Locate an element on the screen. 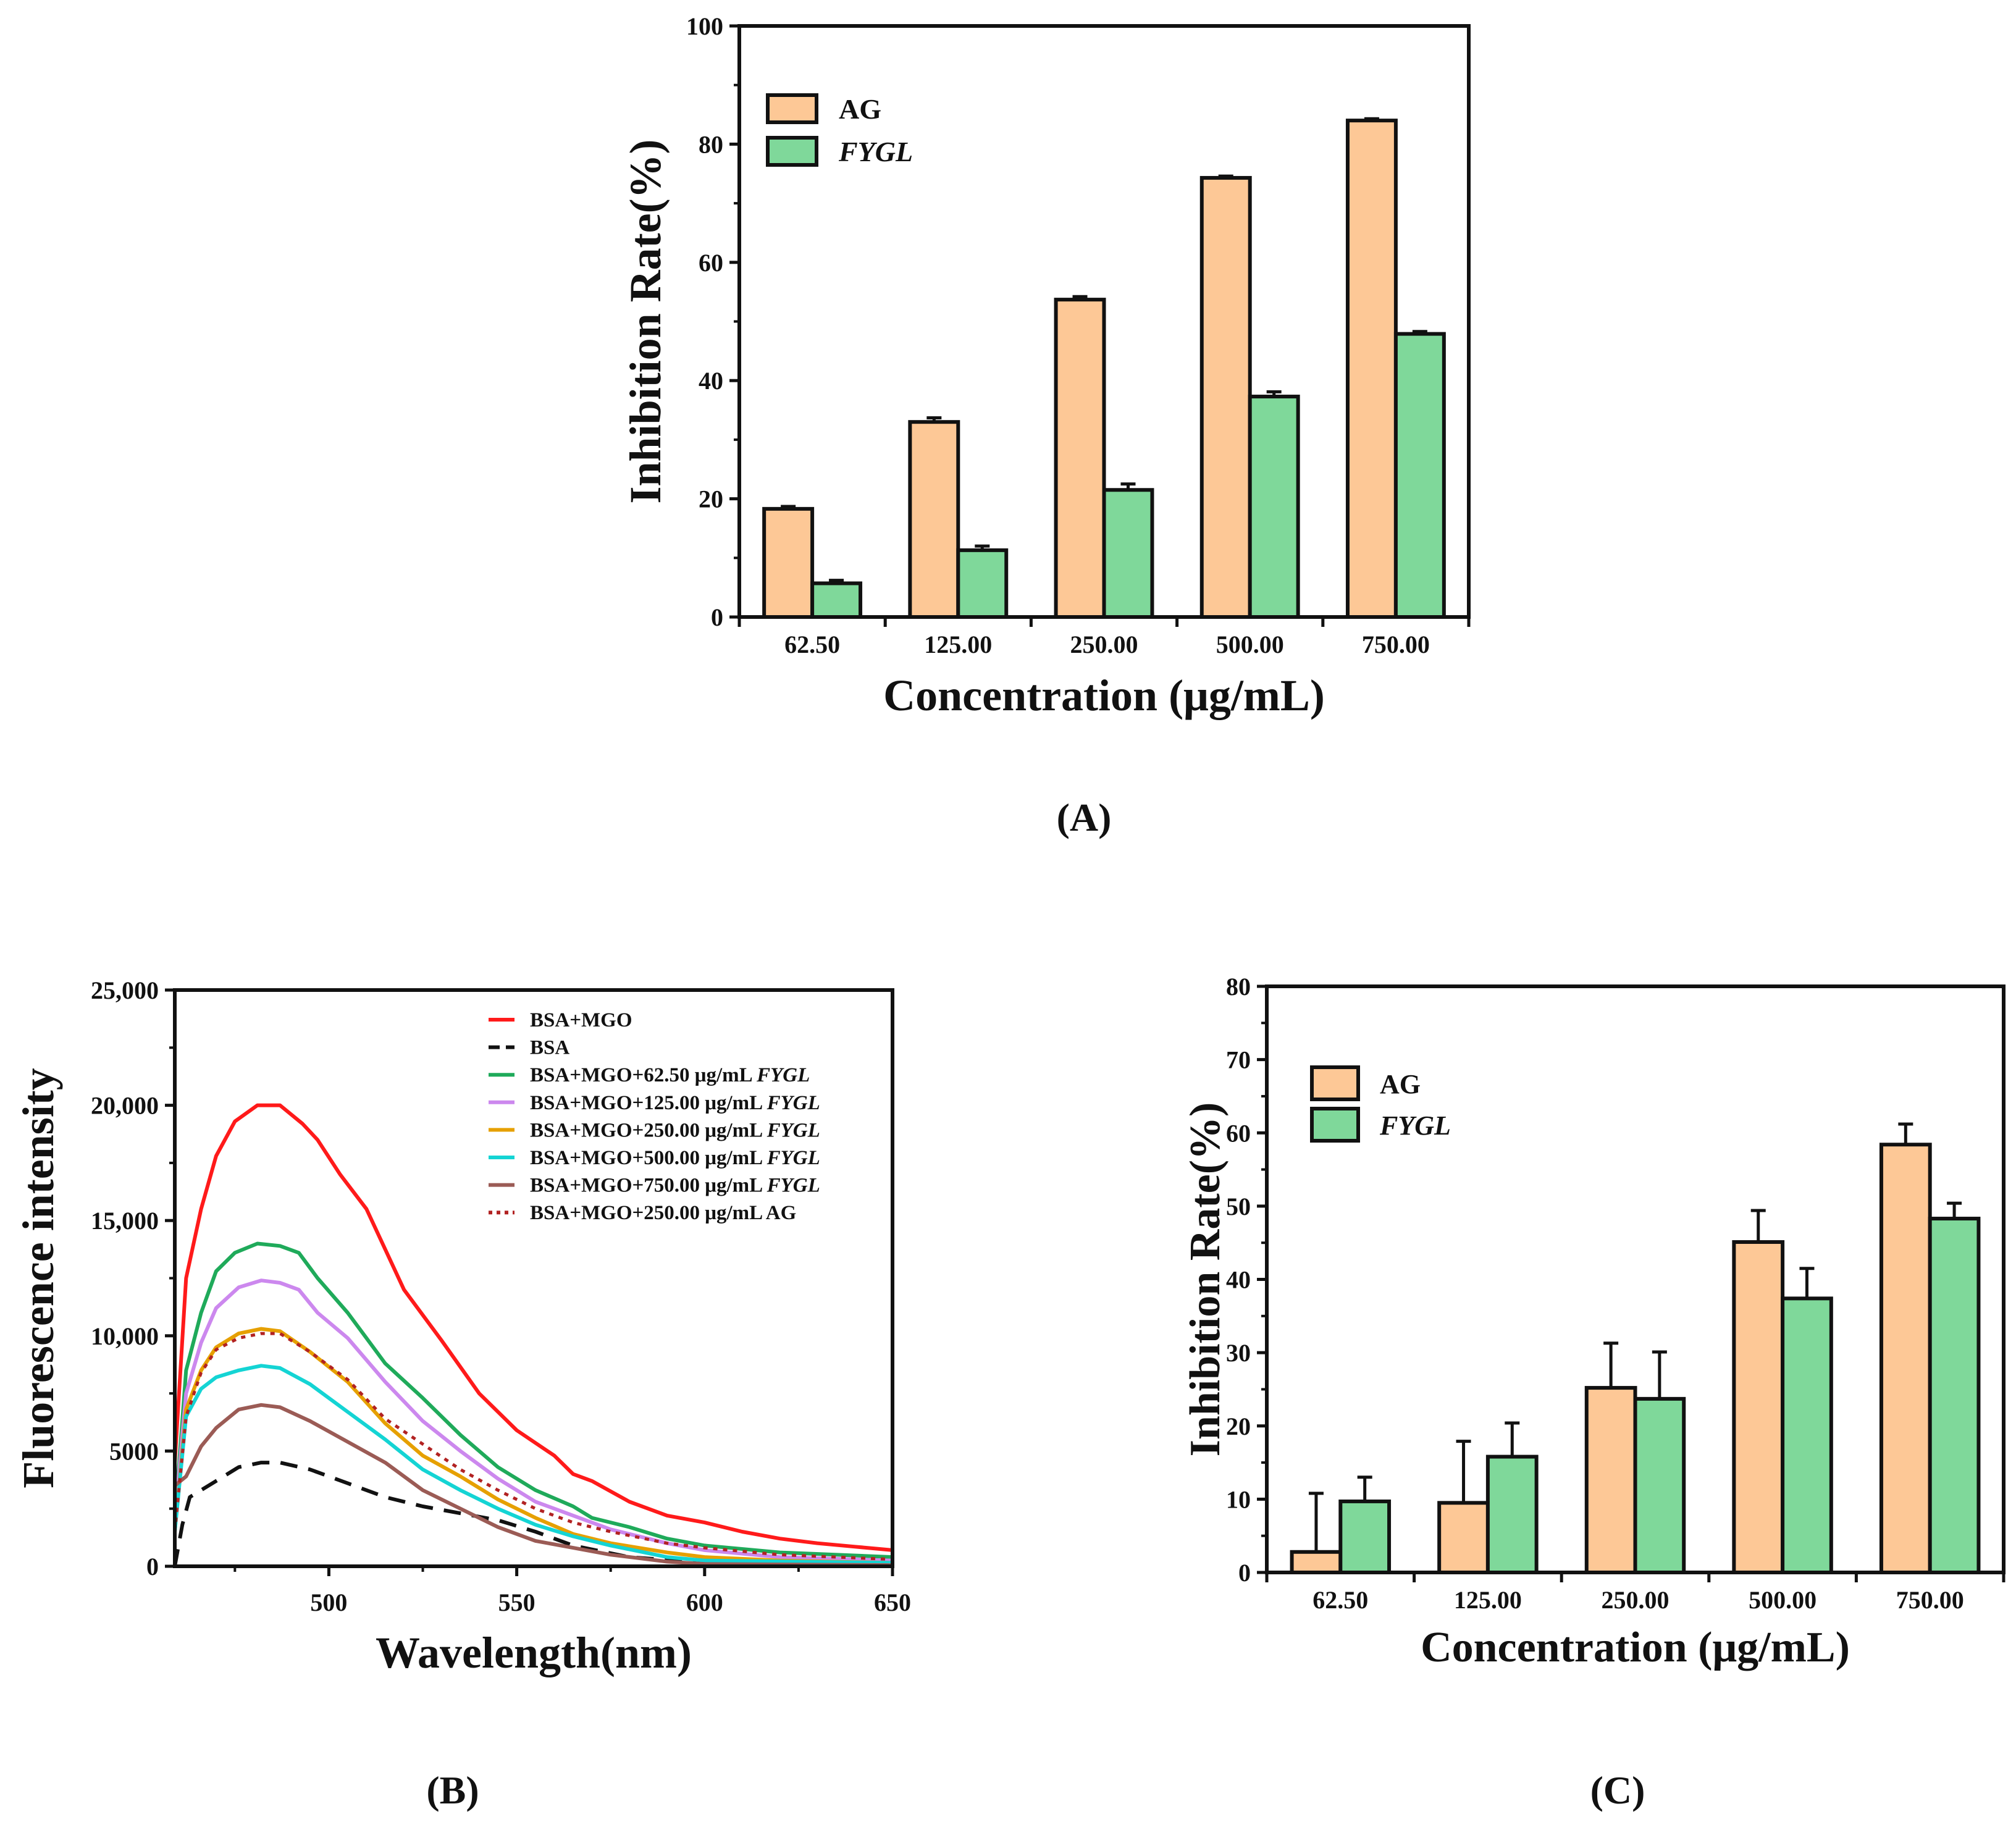 This screenshot has width=2016, height=1830. x-tick-label: 250.00 is located at coordinates (1636, 1600).